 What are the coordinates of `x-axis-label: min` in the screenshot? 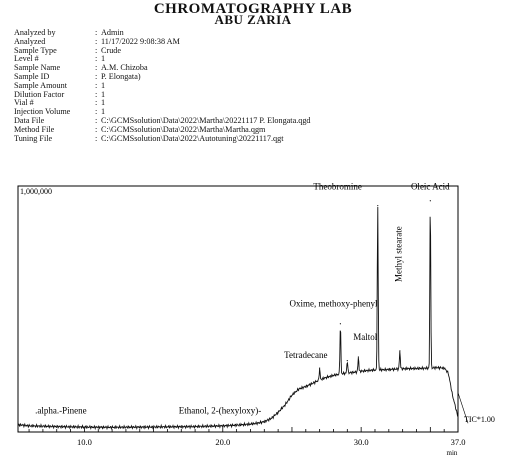 It's located at (452, 453).